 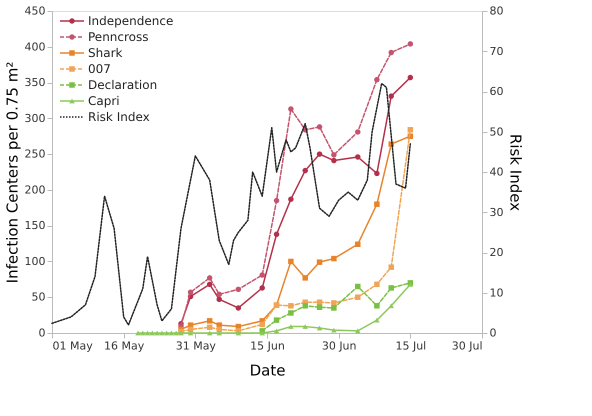 What do you see at coordinates (42, 333) in the screenshot?
I see `y-tick-label: 0` at bounding box center [42, 333].